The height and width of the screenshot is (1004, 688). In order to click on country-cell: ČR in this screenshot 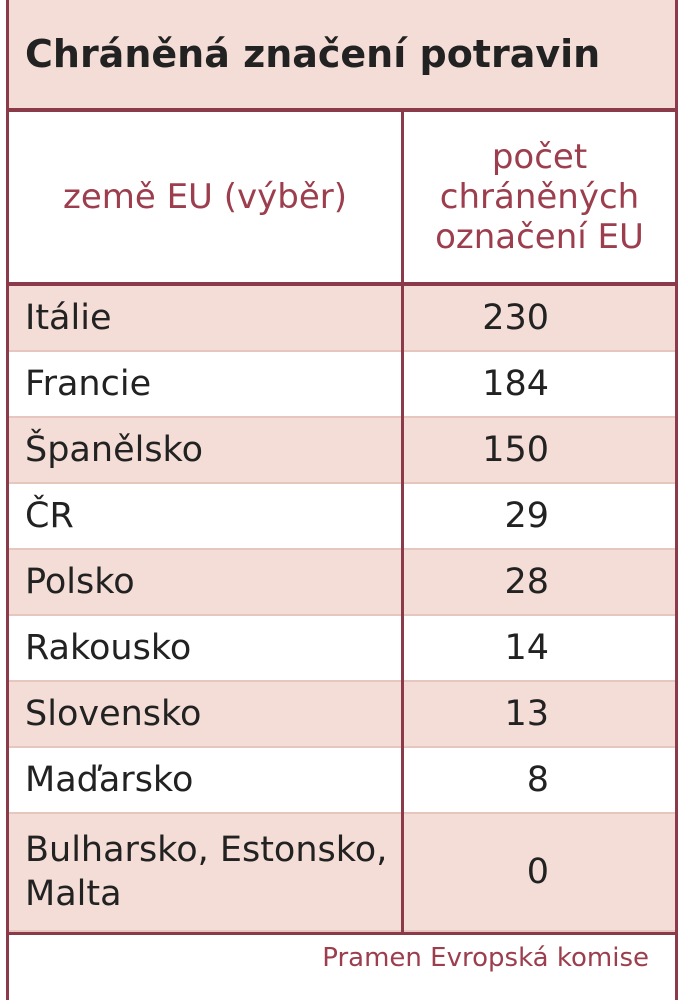, I will do `click(206, 516)`.